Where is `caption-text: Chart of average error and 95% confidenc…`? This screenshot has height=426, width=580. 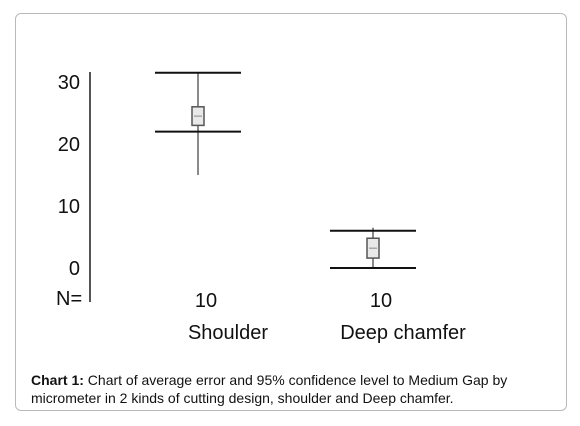
caption-text: Chart of average error and 95% confidenc… is located at coordinates (269, 389).